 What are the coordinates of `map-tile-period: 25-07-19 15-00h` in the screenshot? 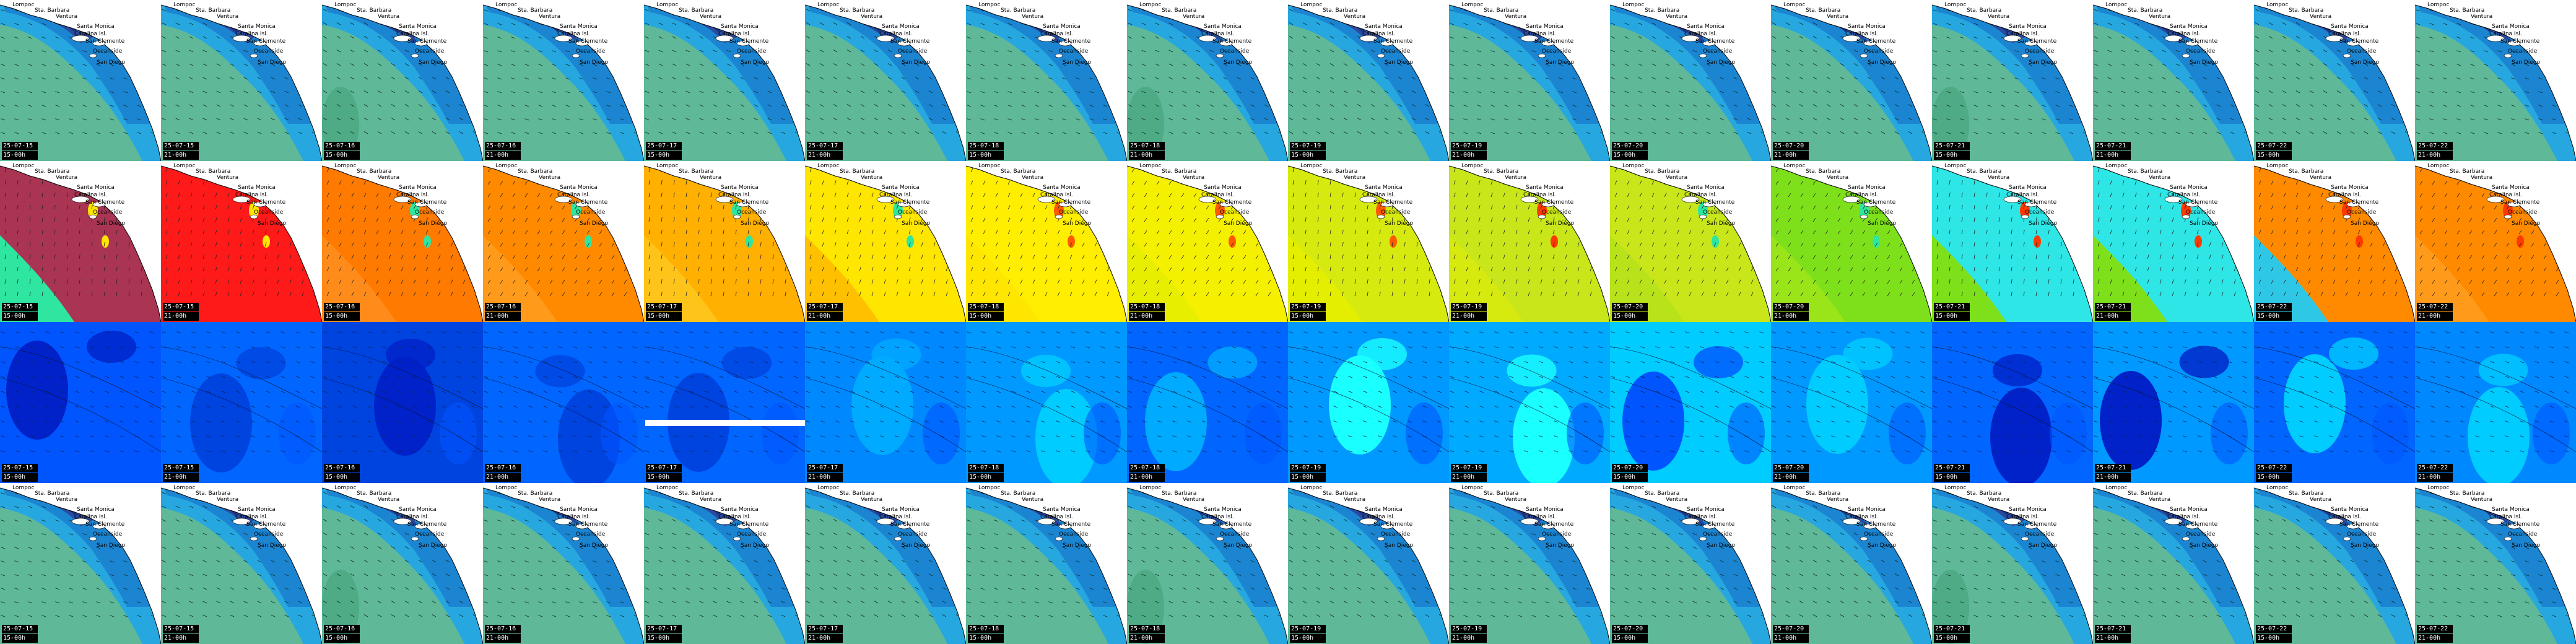 It's located at (1368, 402).